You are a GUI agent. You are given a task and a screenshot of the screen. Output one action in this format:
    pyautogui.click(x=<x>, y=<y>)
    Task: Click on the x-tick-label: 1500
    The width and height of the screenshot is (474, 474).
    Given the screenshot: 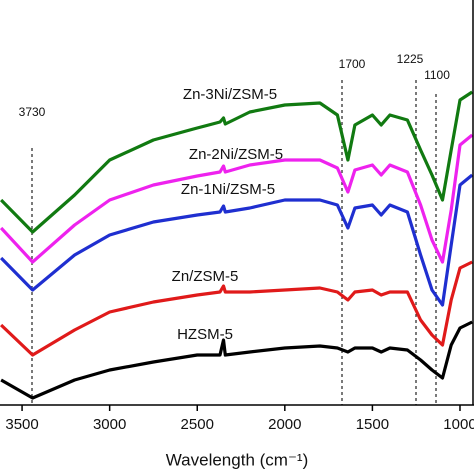 What is the action you would take?
    pyautogui.click(x=372, y=424)
    